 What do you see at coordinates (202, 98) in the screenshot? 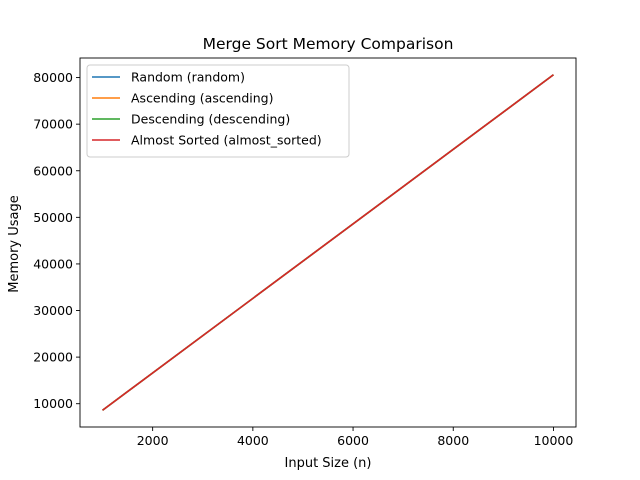
I see `legend-label-1: Ascending (ascending)` at bounding box center [202, 98].